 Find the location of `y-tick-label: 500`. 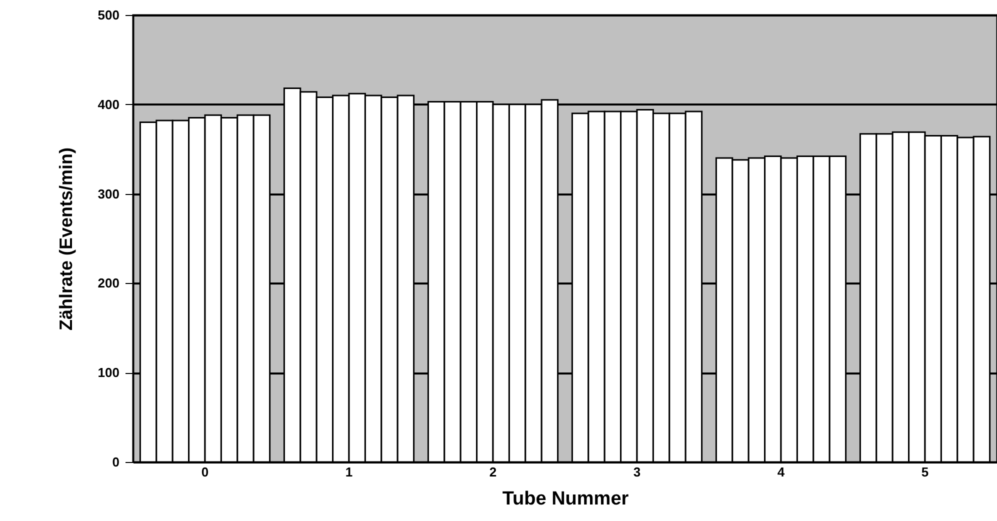

y-tick-label: 500 is located at coordinates (109, 15).